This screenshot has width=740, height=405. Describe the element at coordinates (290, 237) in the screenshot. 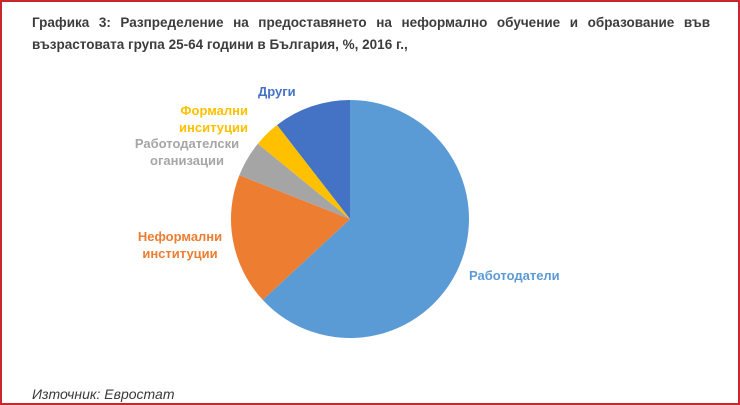

I see `pie-slice-informal-institutions` at that location.